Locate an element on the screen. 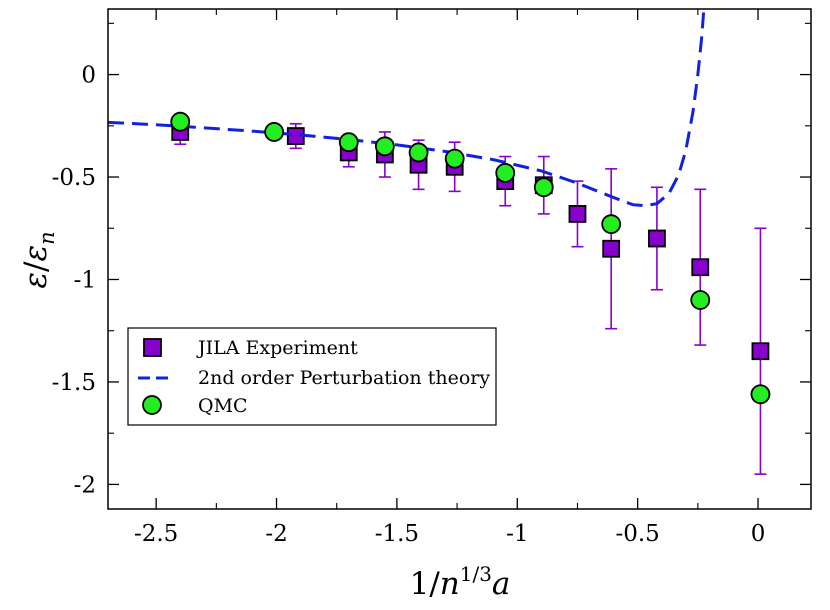  y-axis-title-text: ε/εn is located at coordinates (38, 259).